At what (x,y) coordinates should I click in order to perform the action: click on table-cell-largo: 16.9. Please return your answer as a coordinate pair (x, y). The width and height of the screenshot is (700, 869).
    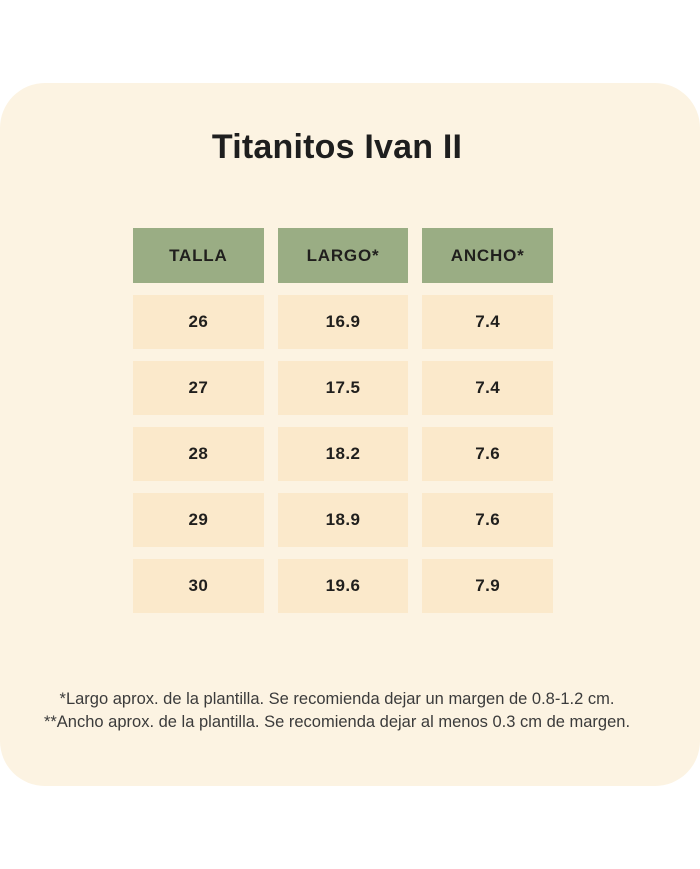
    Looking at the image, I should click on (343, 322).